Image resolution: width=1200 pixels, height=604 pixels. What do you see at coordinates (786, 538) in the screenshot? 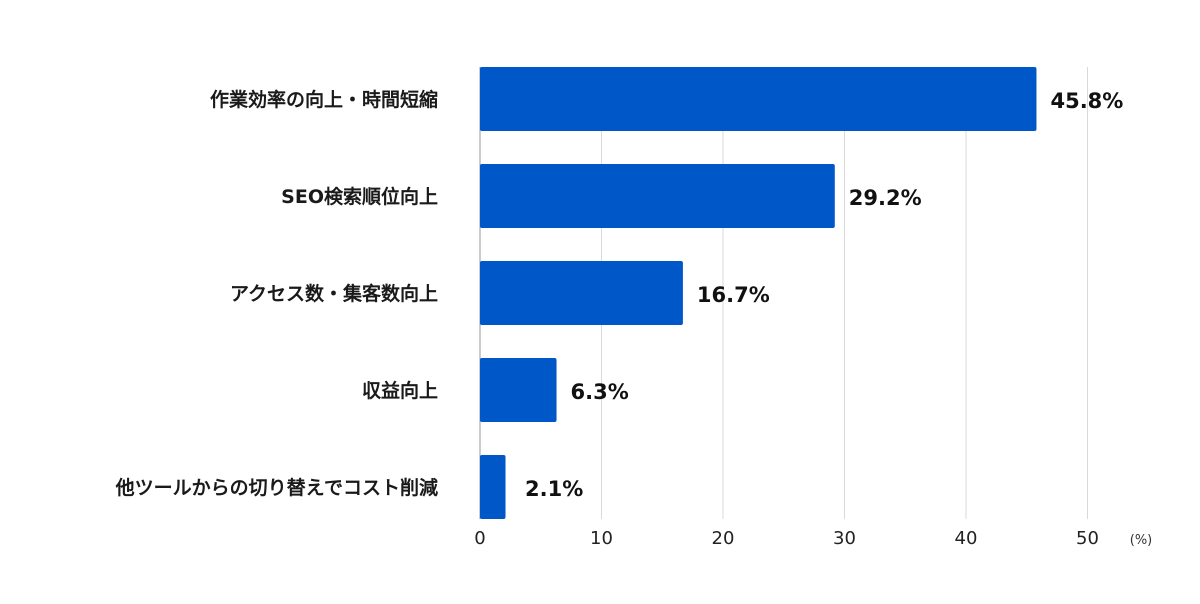
I see `x-axis-ticks: 0 10 20 30 40 50` at bounding box center [786, 538].